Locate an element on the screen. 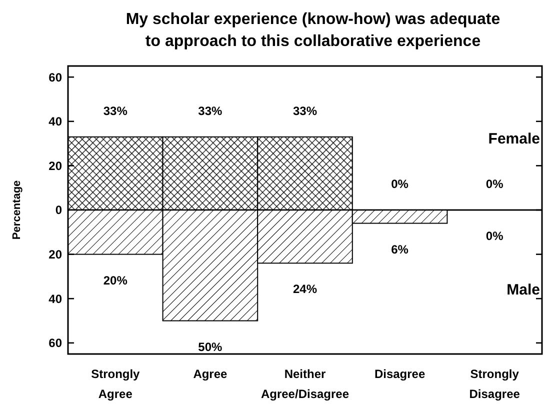 The width and height of the screenshot is (556, 420). data-label: 50% is located at coordinates (210, 347).